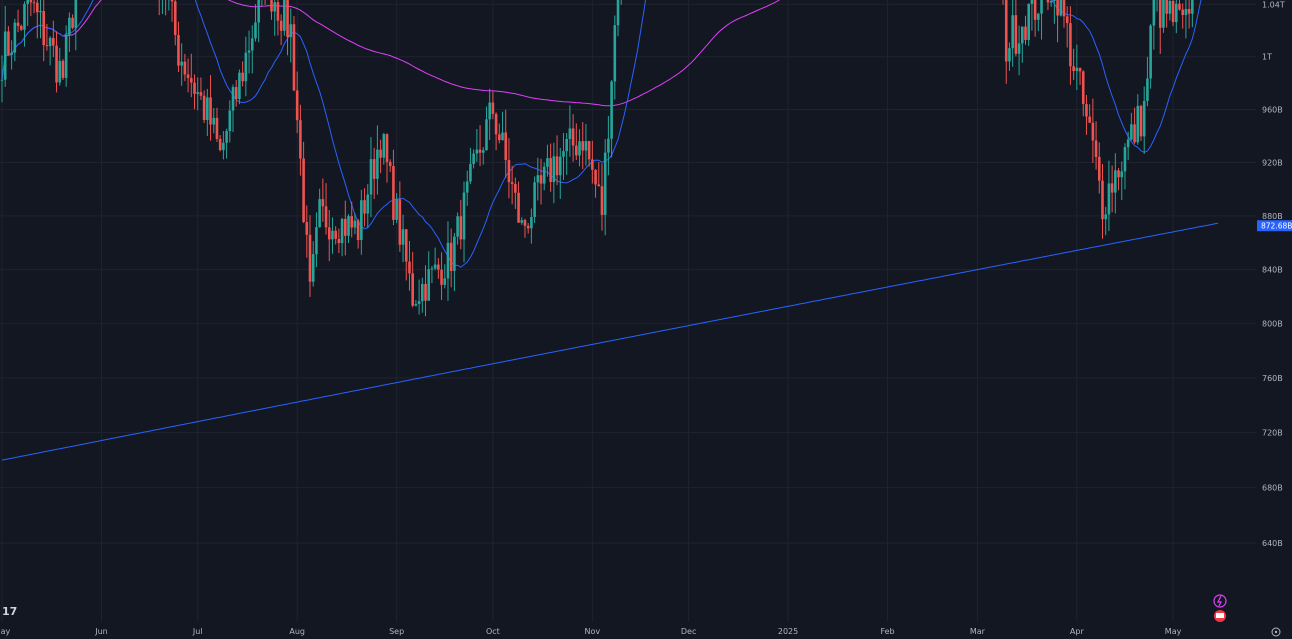 The height and width of the screenshot is (639, 1292). What do you see at coordinates (1267, 57) in the screenshot?
I see `y-tick-label: 1T` at bounding box center [1267, 57].